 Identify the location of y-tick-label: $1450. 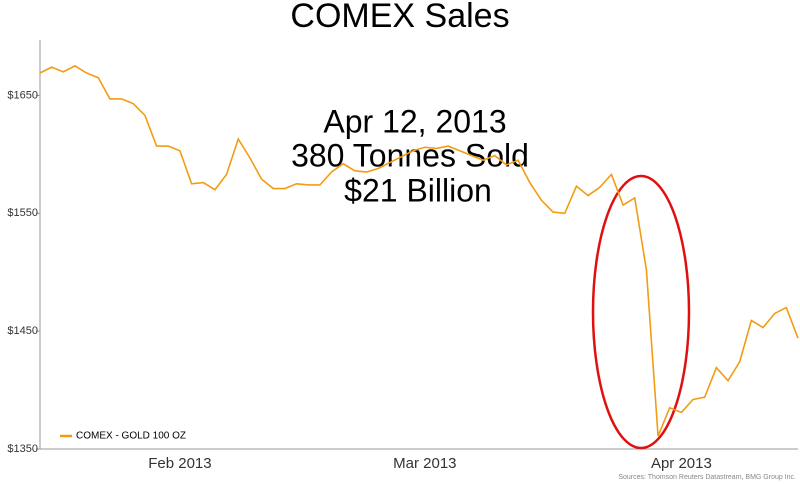
(22, 331).